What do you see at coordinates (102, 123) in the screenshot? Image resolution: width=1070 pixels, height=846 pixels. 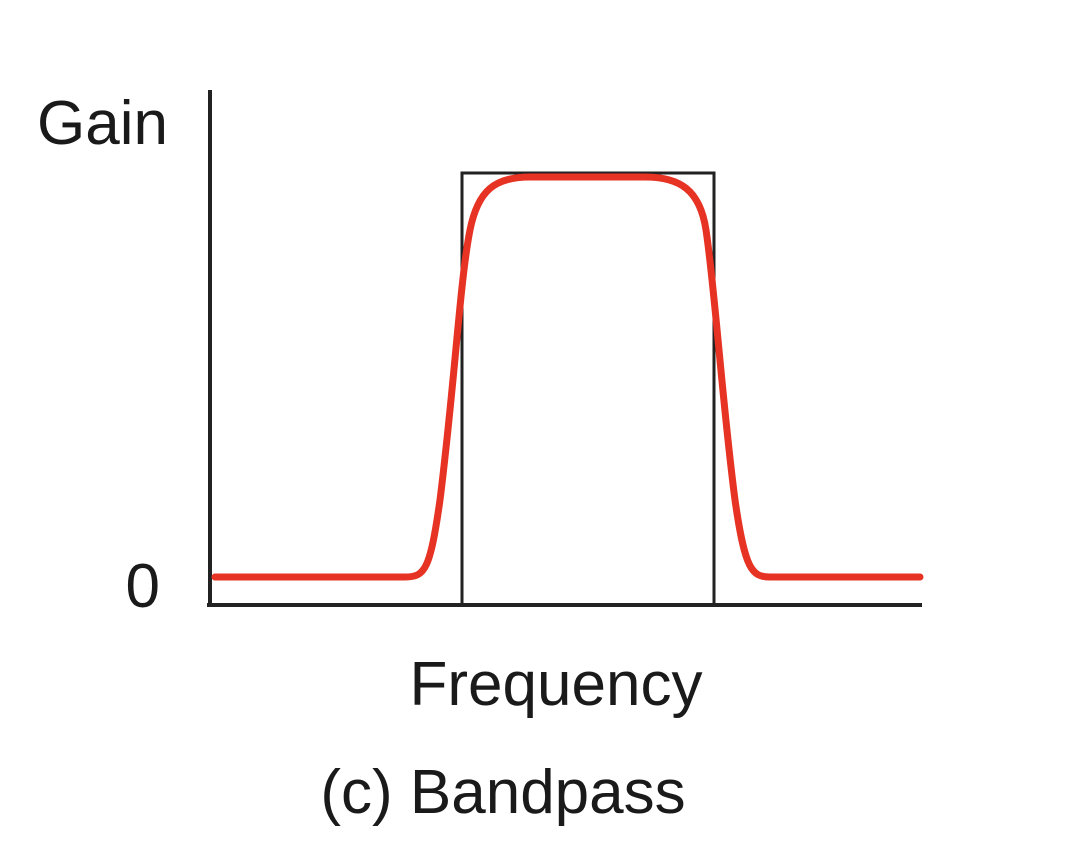 I see `y-axis-label: Gain` at bounding box center [102, 123].